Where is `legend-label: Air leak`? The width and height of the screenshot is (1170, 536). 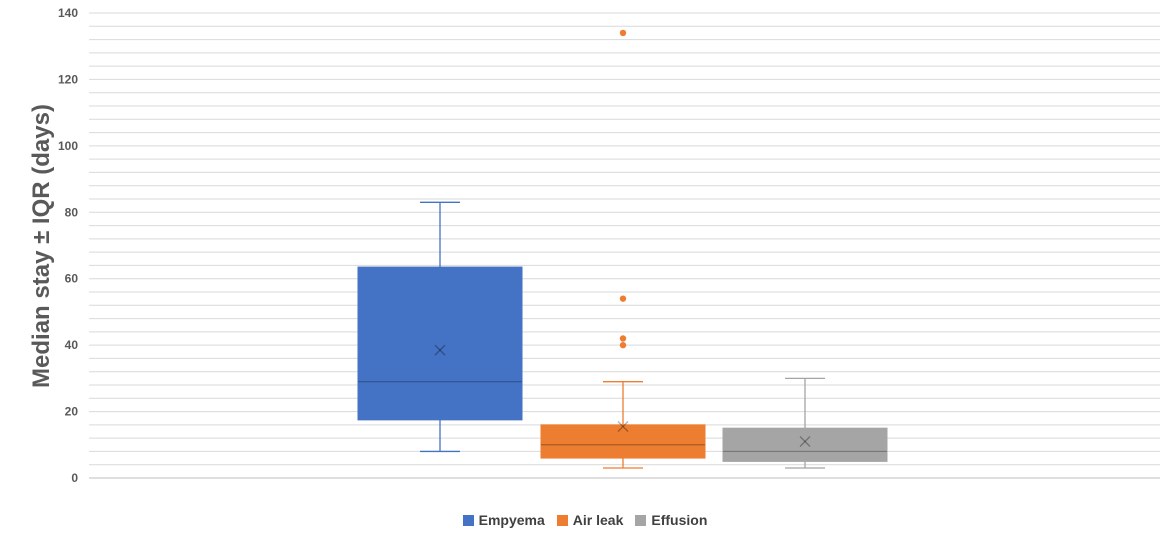 legend-label: Air leak is located at coordinates (598, 520).